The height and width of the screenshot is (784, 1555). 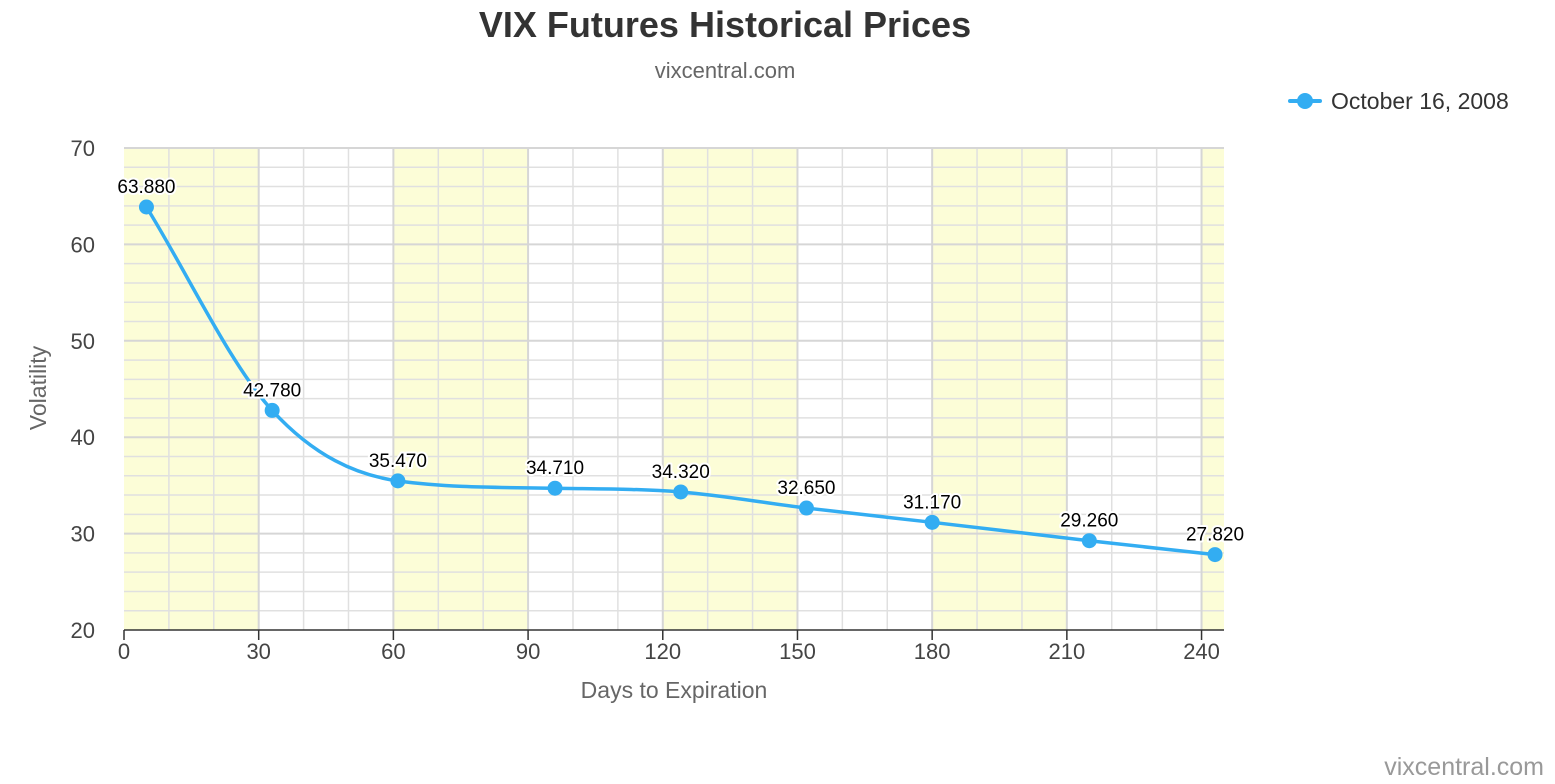 I want to click on x-axis-title: Days to Expiration, so click(x=674, y=690).